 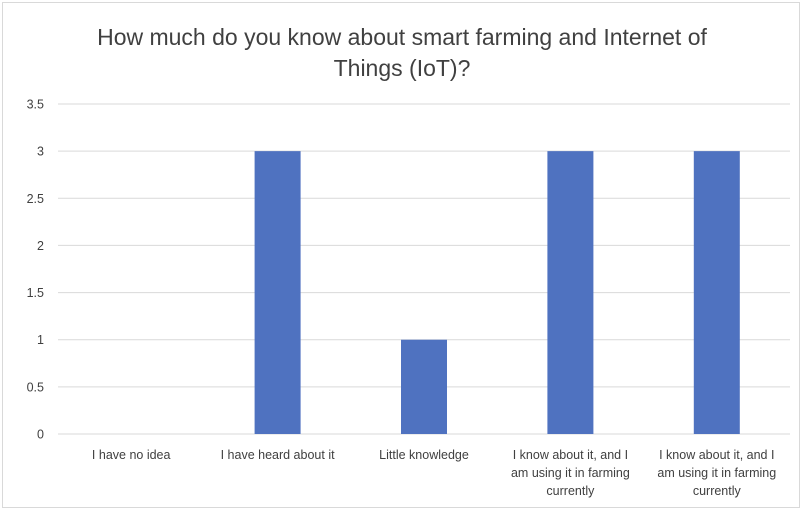 I want to click on y-tick-label: 1.5, so click(x=35, y=293).